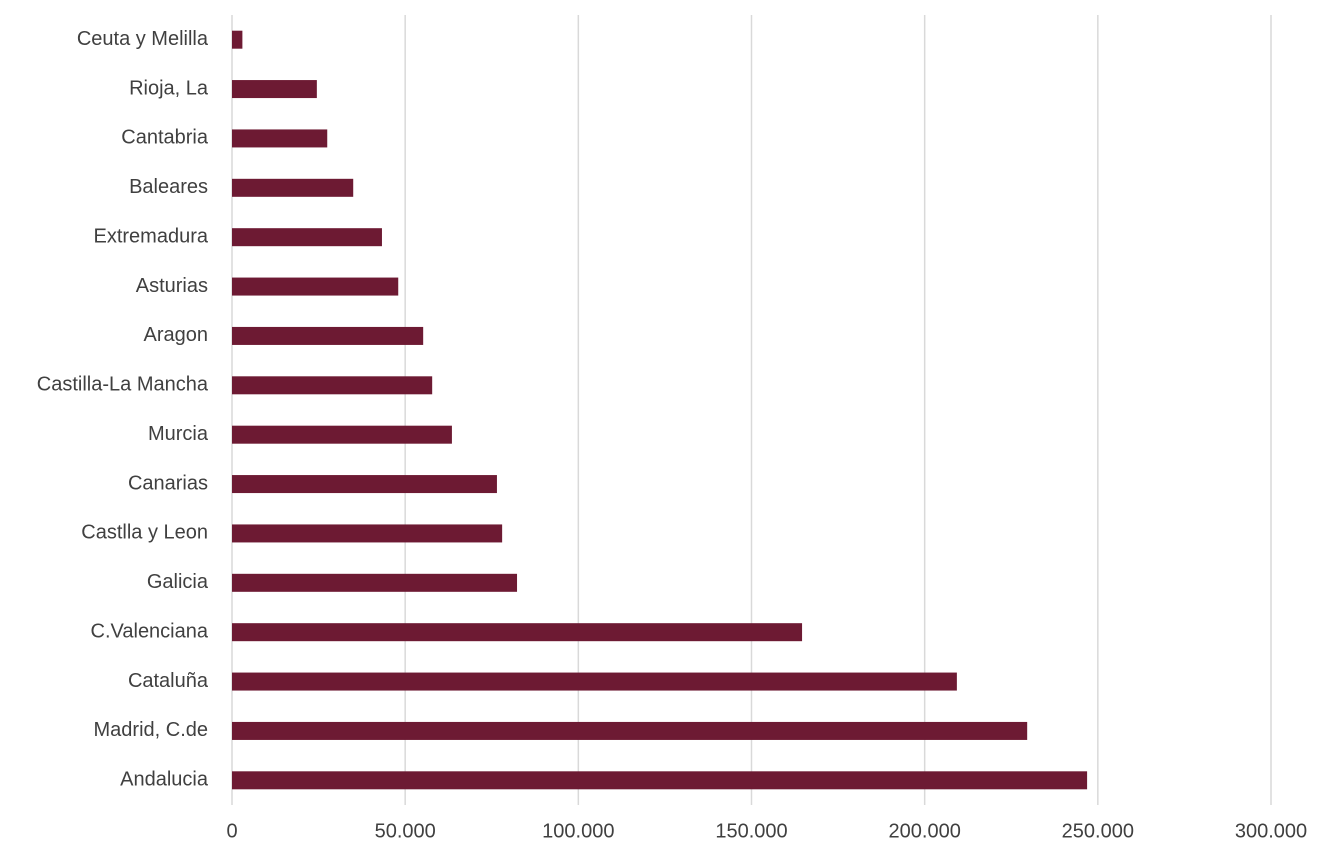 The image size is (1322, 857). I want to click on y-tick-label: Aragon, so click(176, 335).